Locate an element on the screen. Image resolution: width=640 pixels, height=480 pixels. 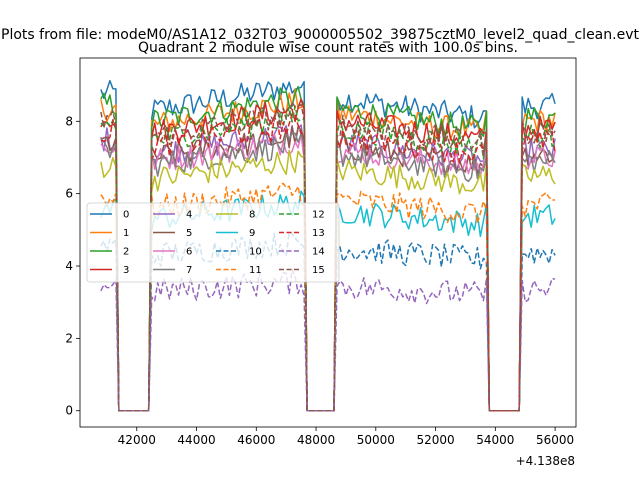
y-axis: 0 2 4 6 8 is located at coordinates (72, 266).